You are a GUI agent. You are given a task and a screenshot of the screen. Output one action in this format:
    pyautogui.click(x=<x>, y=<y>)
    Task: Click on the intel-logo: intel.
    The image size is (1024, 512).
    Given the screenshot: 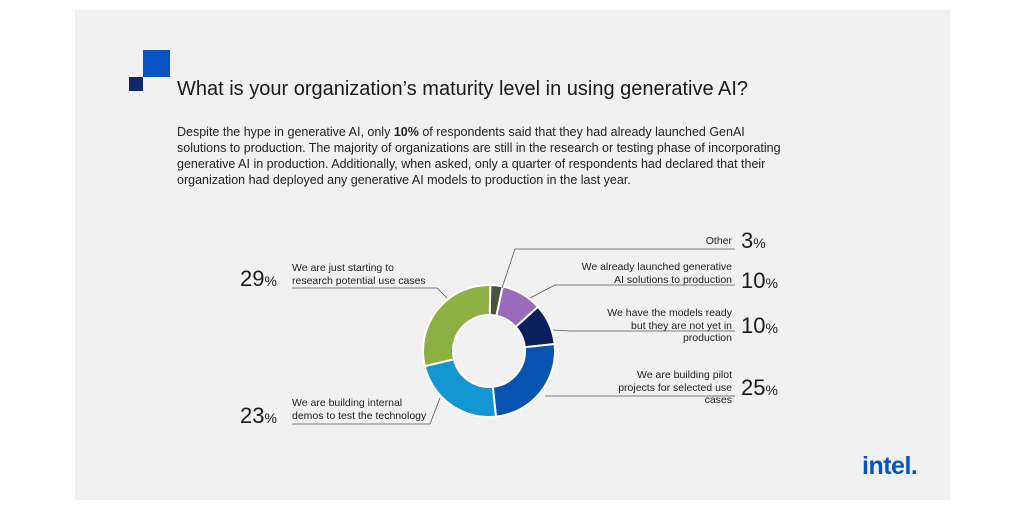 What is the action you would take?
    pyautogui.click(x=890, y=466)
    